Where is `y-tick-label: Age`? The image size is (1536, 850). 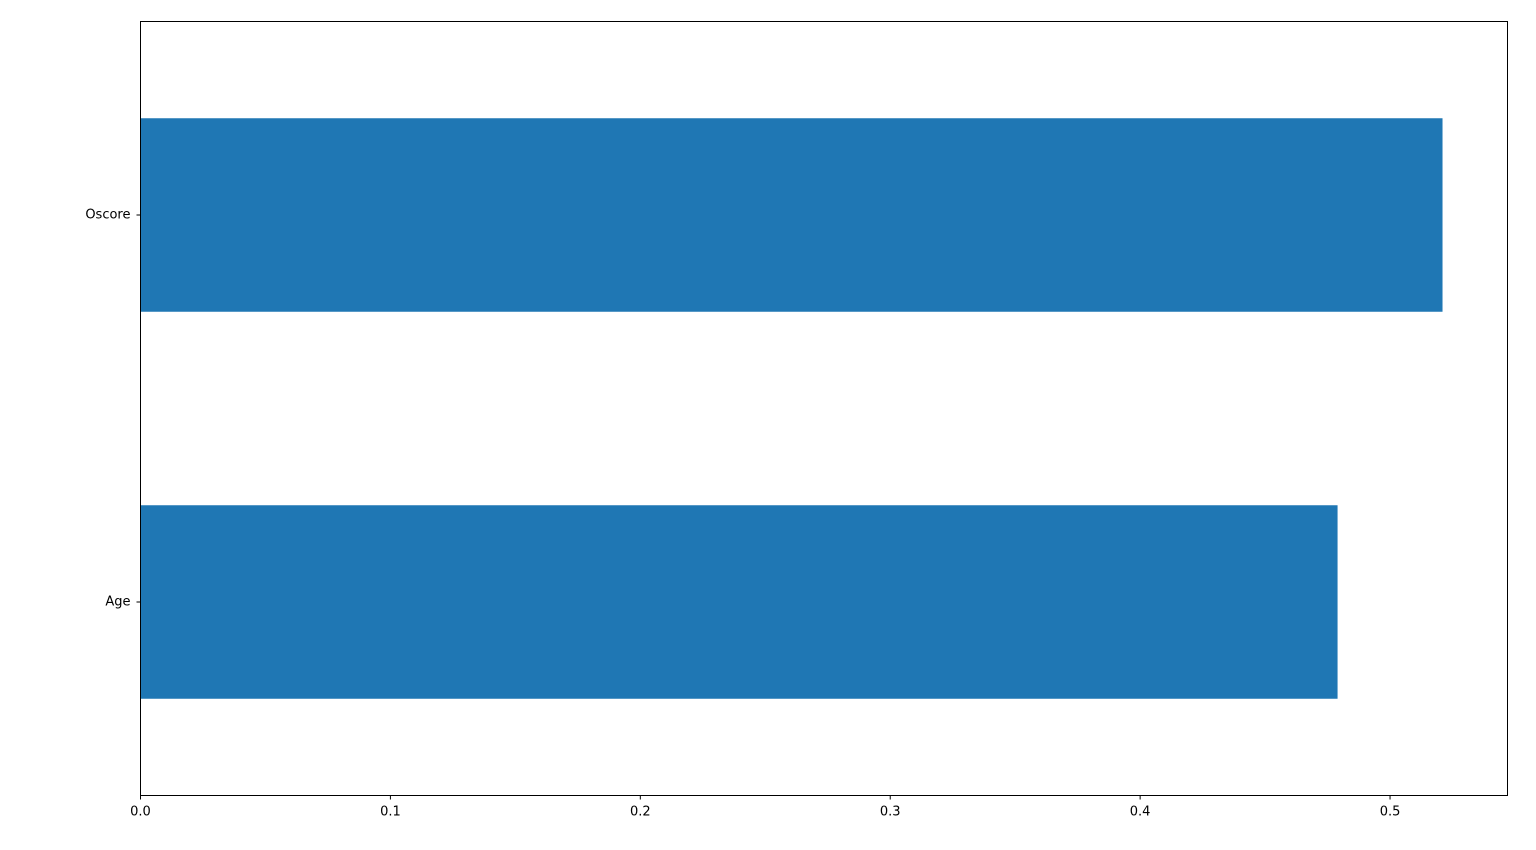
y-tick-label: Age is located at coordinates (117, 602).